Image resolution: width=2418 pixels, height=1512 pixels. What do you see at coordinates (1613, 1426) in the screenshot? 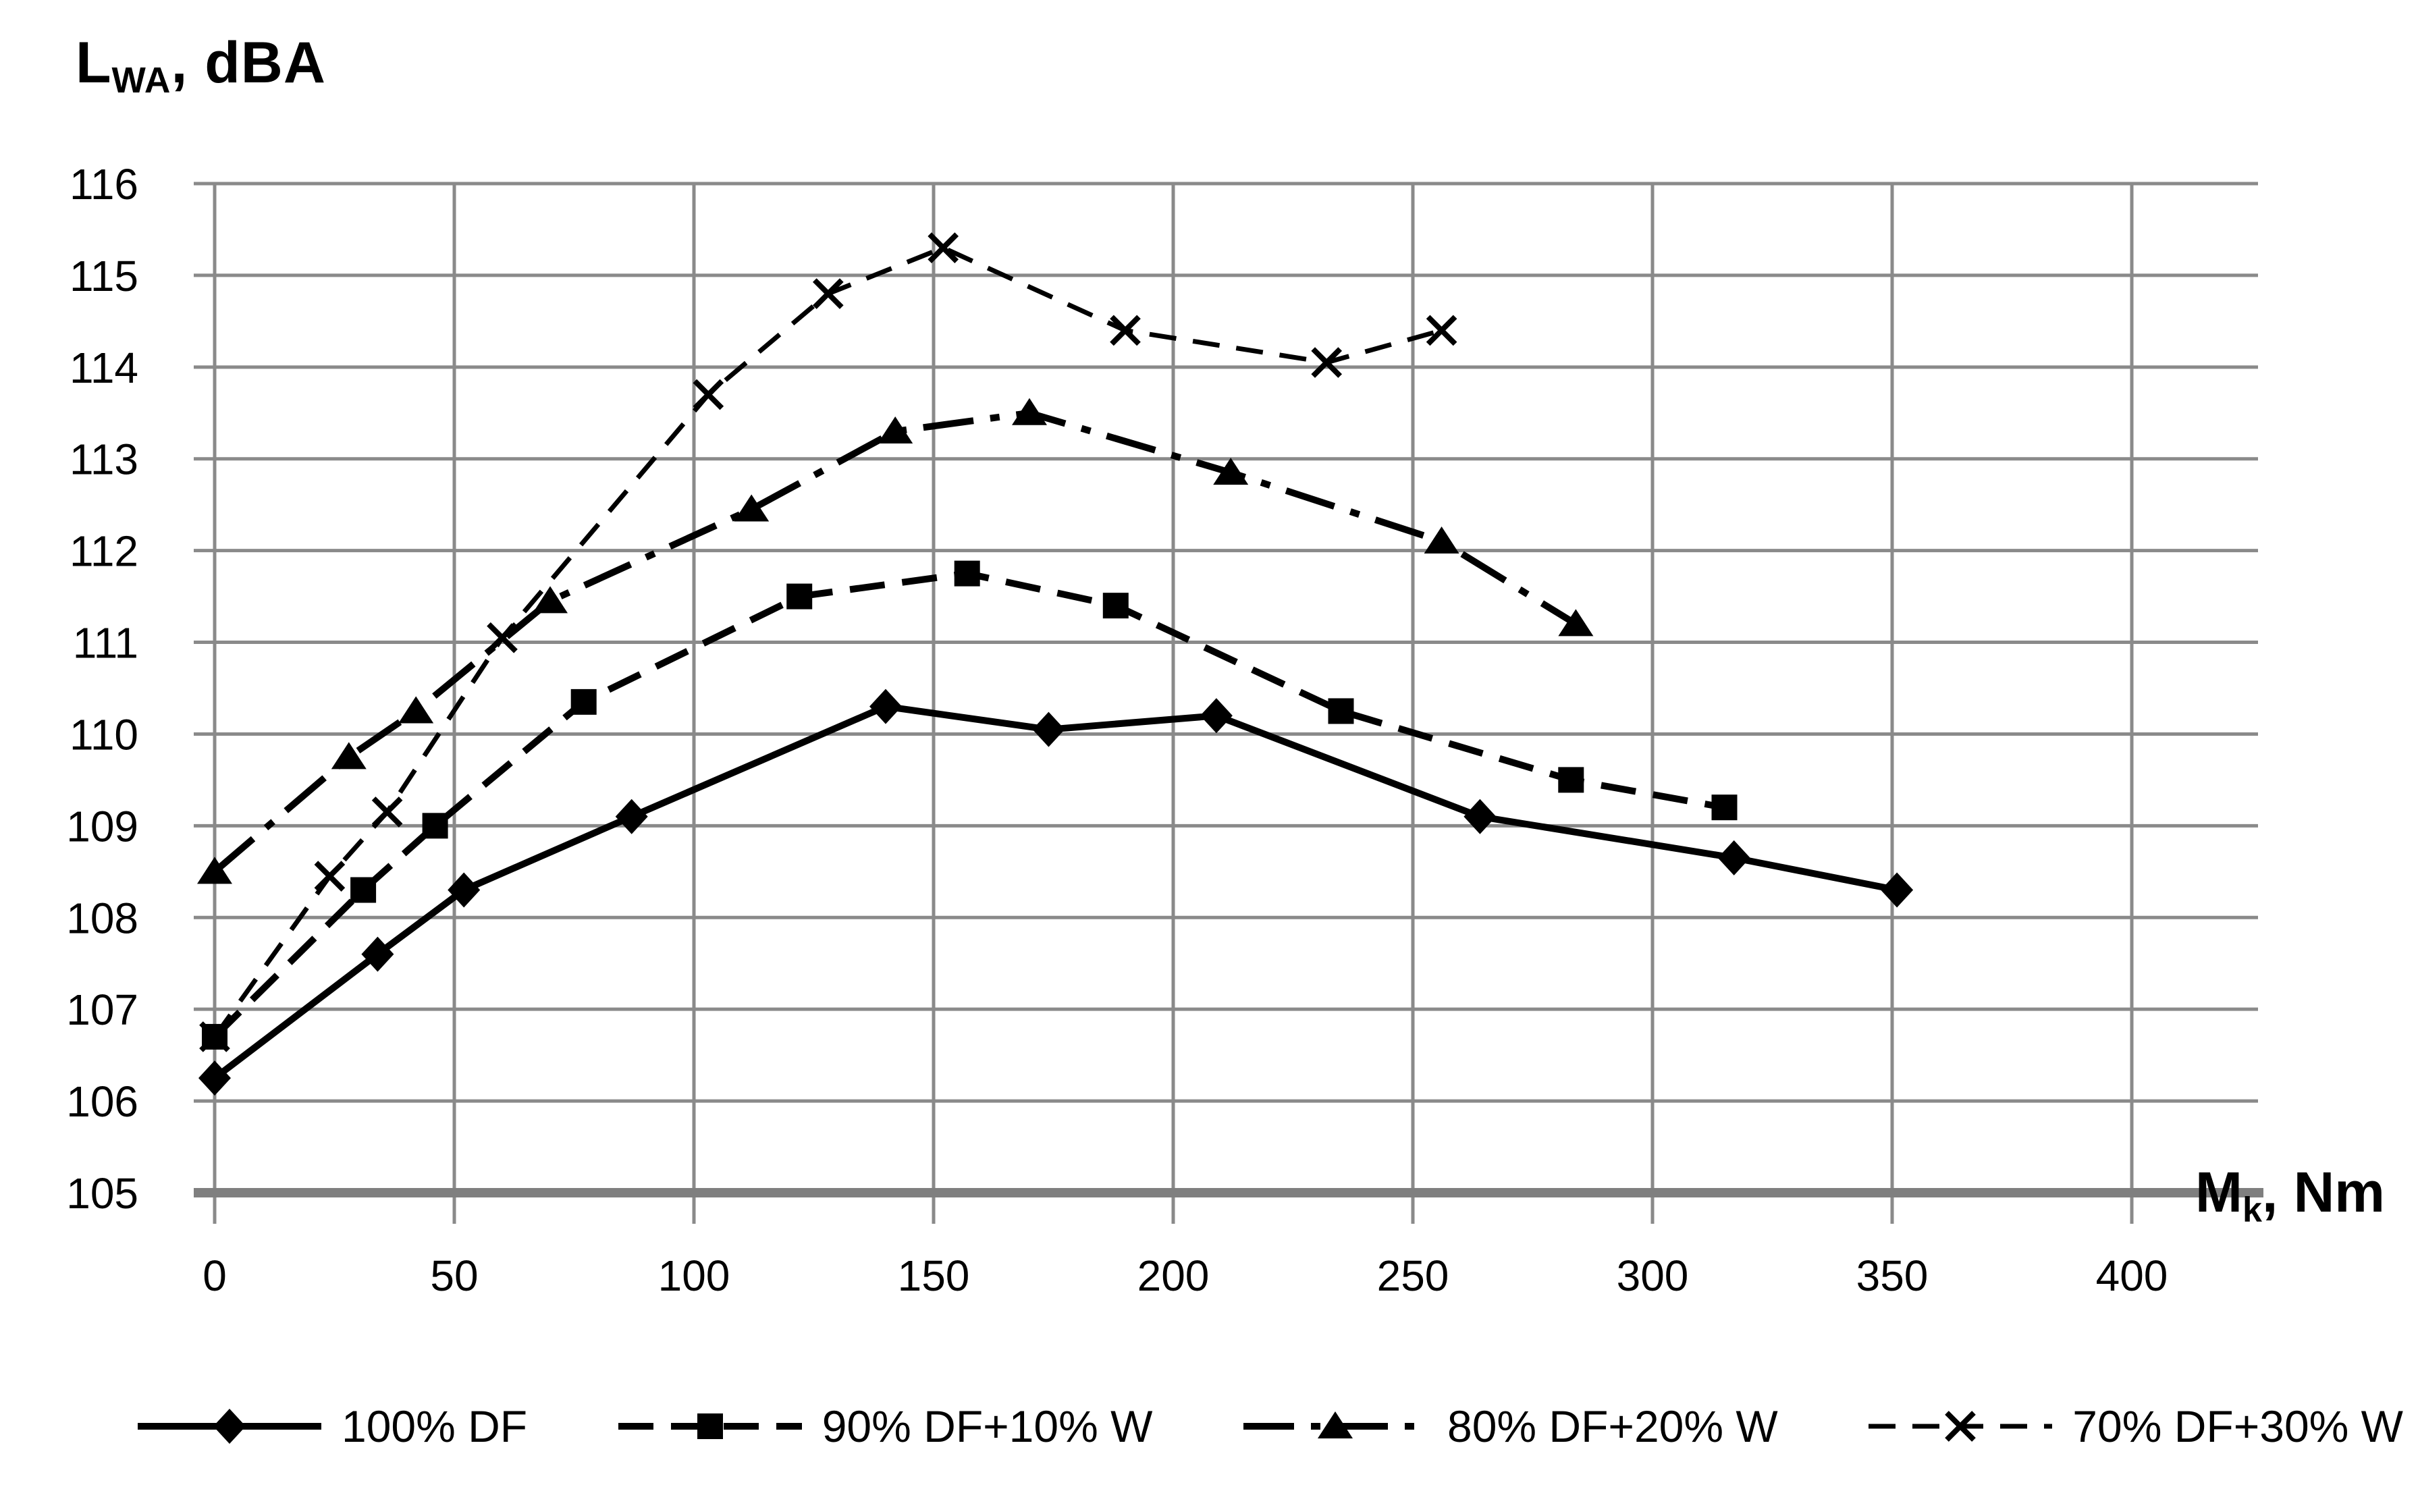
I see `legend-label: 80% DF+20% W` at bounding box center [1613, 1426].